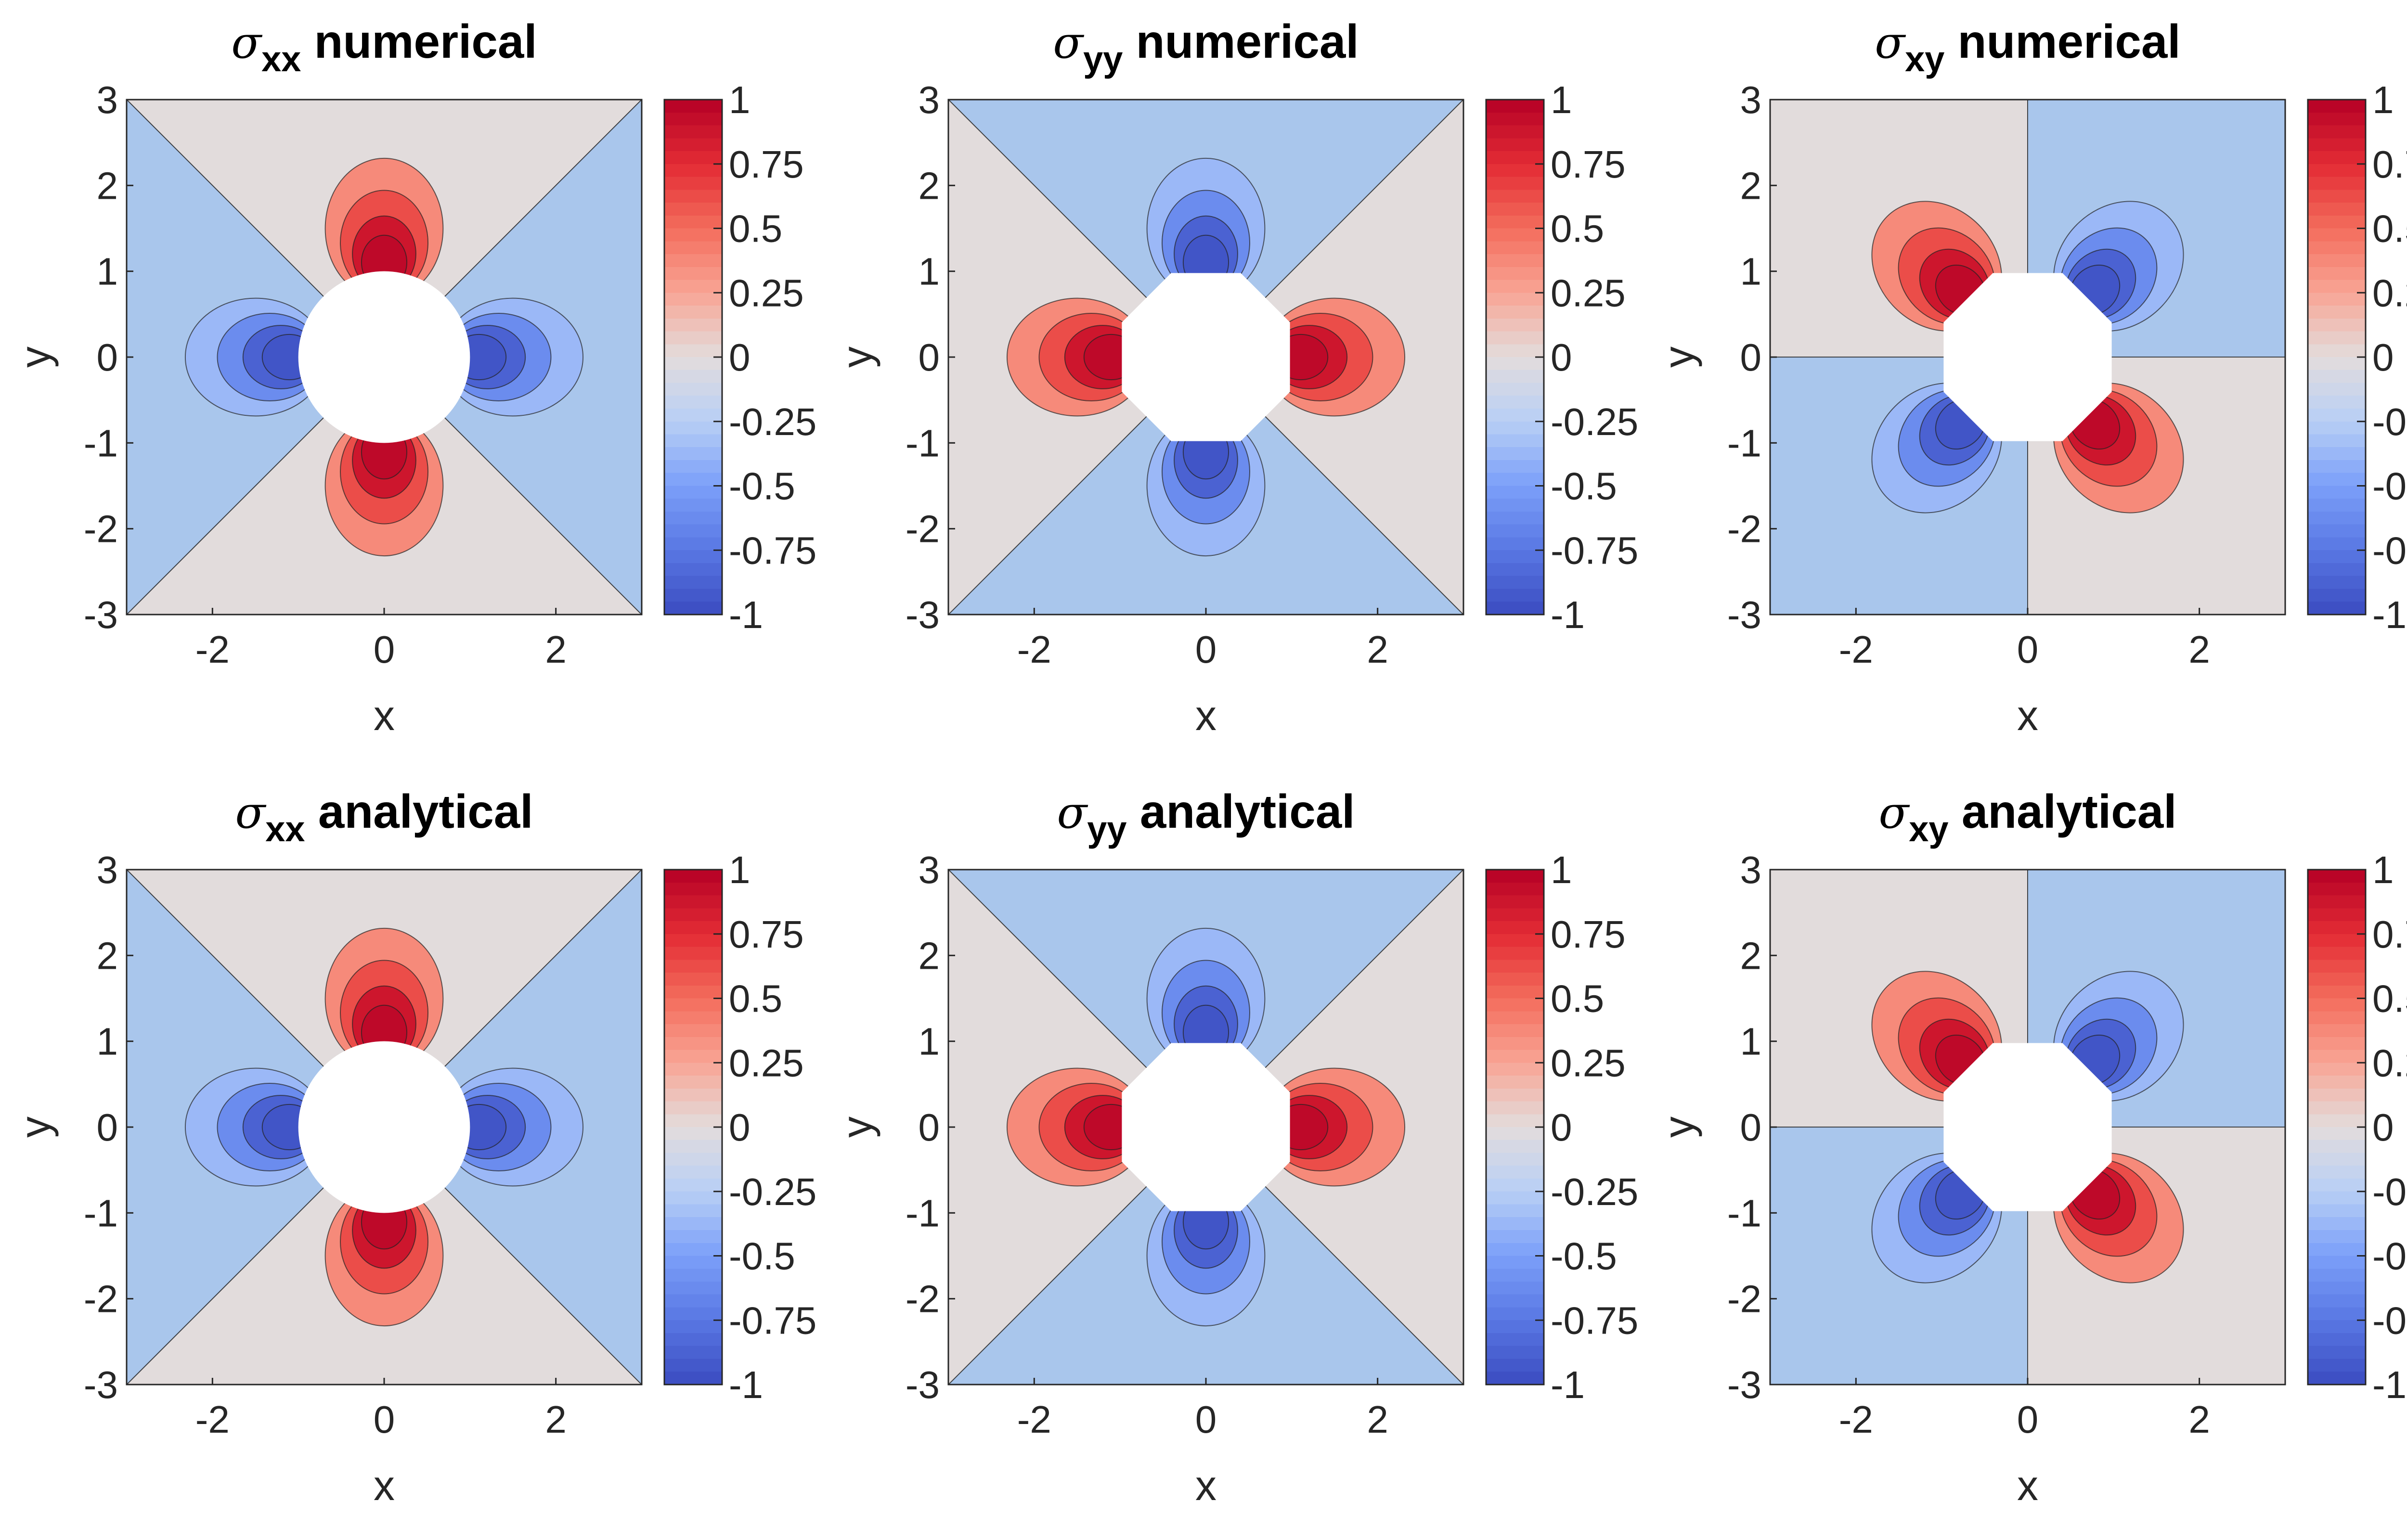 The height and width of the screenshot is (1540, 2407). What do you see at coordinates (1206, 47) in the screenshot?
I see `plot-title: σyy numerical` at bounding box center [1206, 47].